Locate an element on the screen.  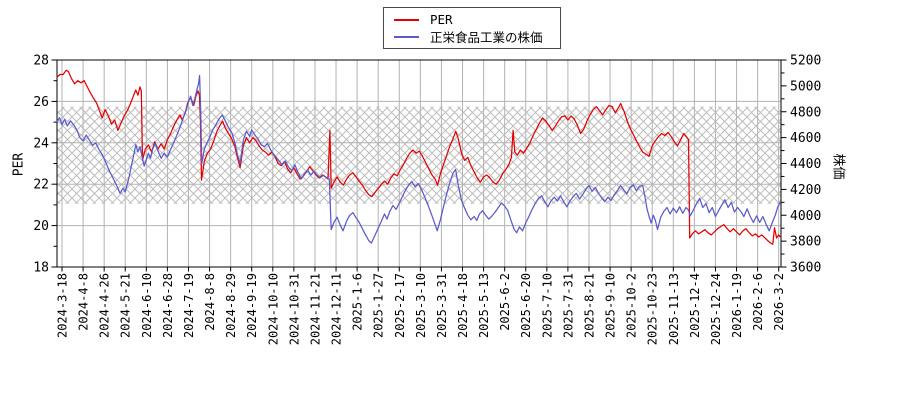
legend-label-stock: 正栄食品工業の株価 is located at coordinates (486, 37).